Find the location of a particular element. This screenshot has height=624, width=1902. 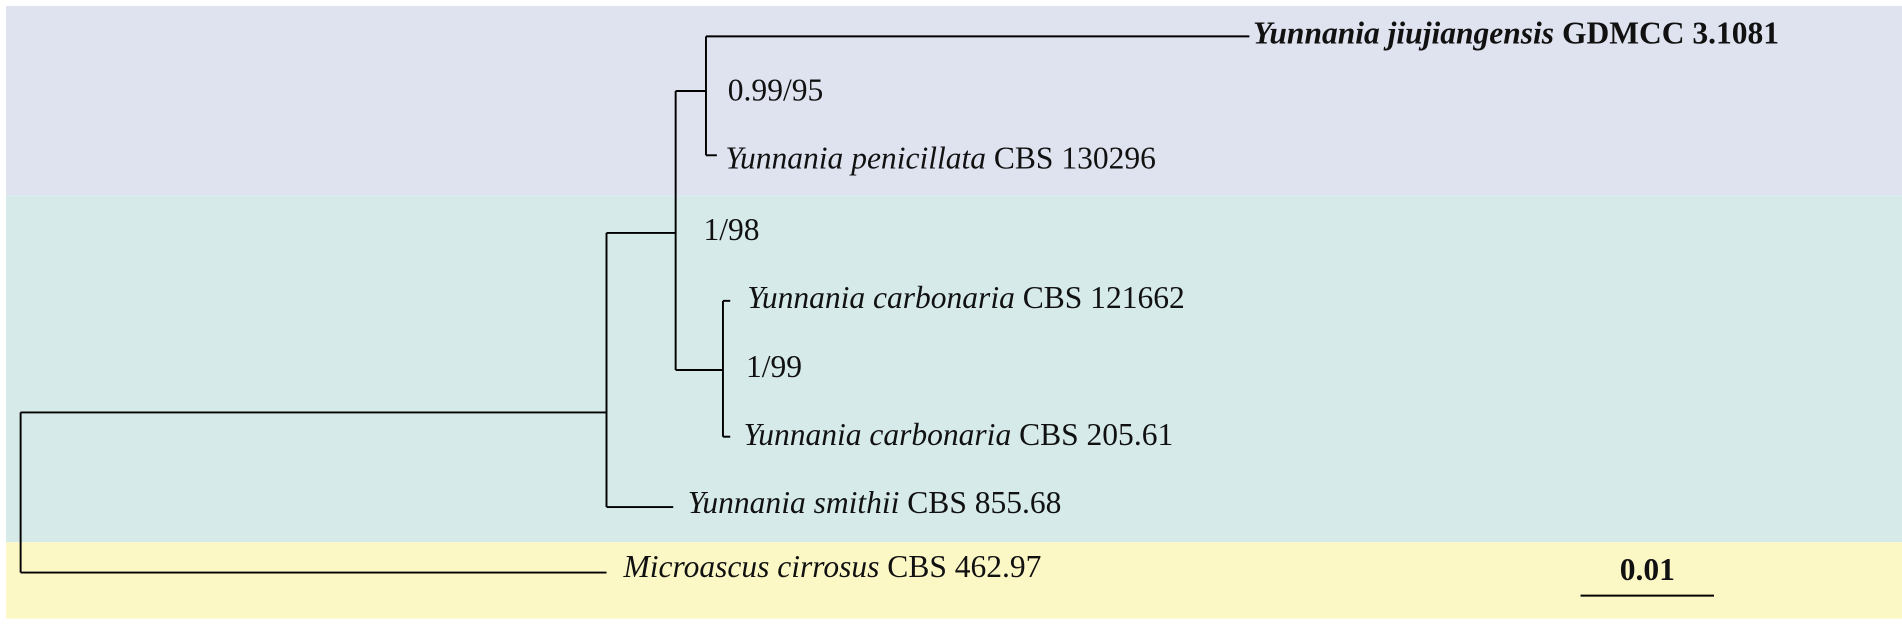

support-value: 1/98 is located at coordinates (732, 229).